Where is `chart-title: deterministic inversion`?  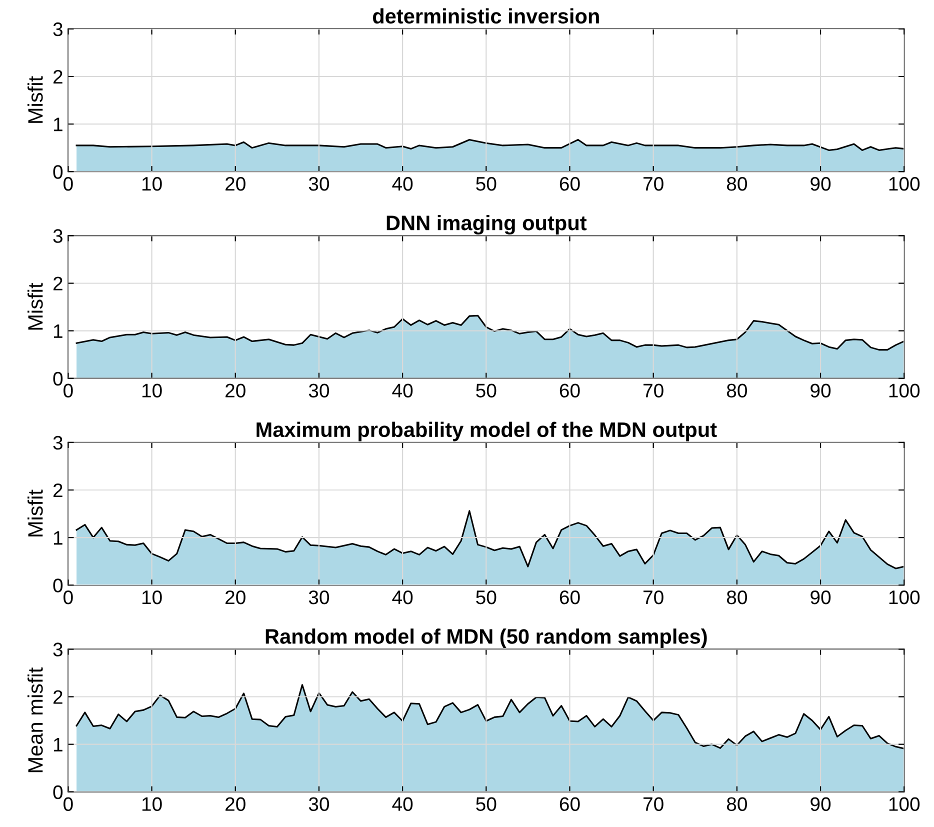
chart-title: deterministic inversion is located at coordinates (485, 16).